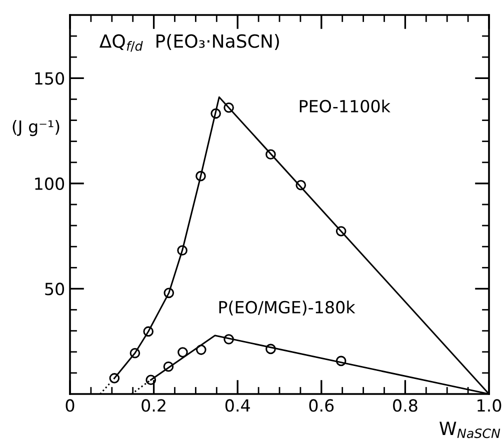 The image size is (502, 446). Describe the element at coordinates (154, 405) in the screenshot. I see `x-tick-label: 0.2` at that location.